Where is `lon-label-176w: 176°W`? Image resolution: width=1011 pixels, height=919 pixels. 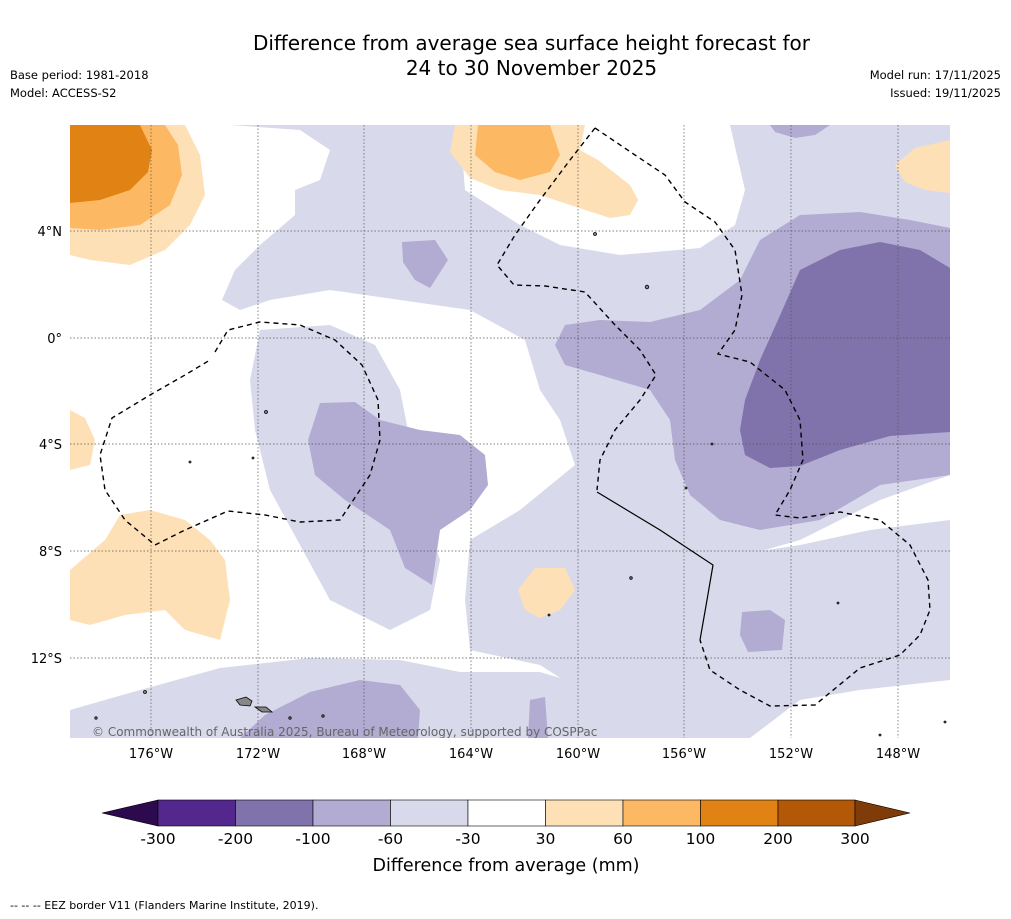 lon-label-176w: 176°W is located at coordinates (151, 754).